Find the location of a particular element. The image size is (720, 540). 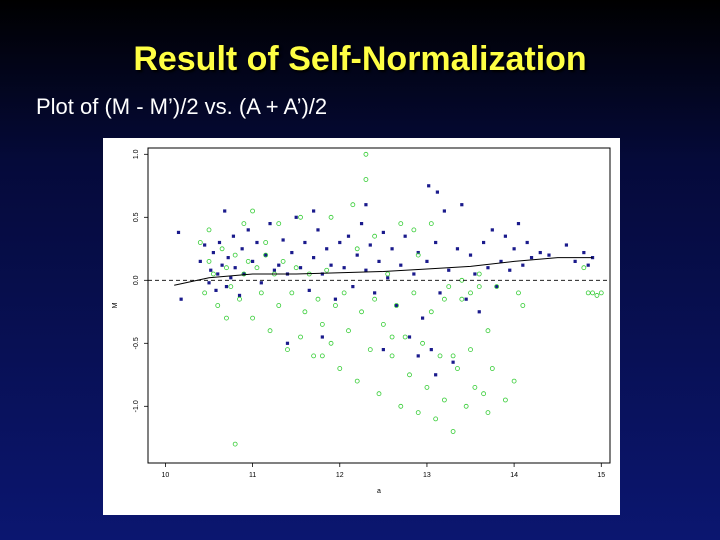

y-tick-label: -0.5 is located at coordinates (136, 343).